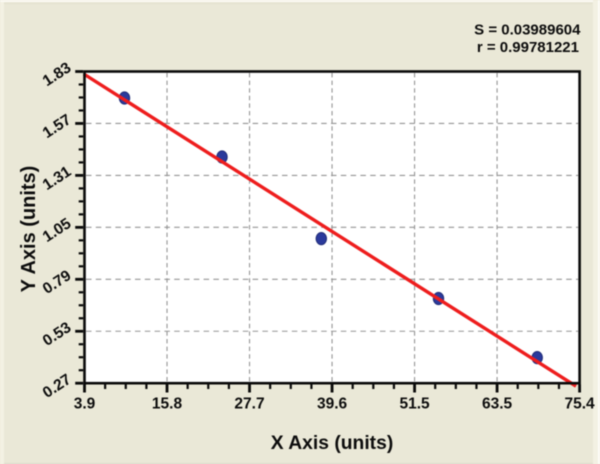  Describe the element at coordinates (85, 403) in the screenshot. I see `svg-text: 3.9` at that location.